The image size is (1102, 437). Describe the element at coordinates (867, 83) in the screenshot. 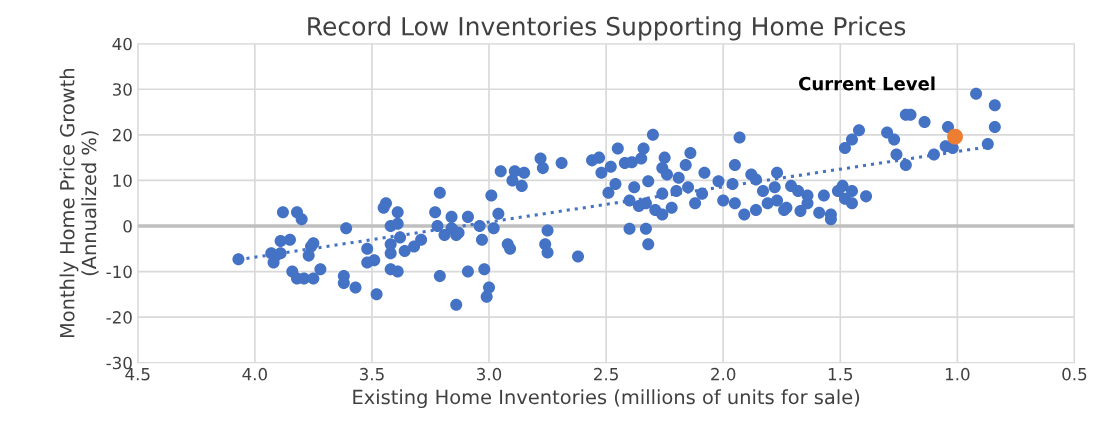

I see `annotation: Current Level` at that location.